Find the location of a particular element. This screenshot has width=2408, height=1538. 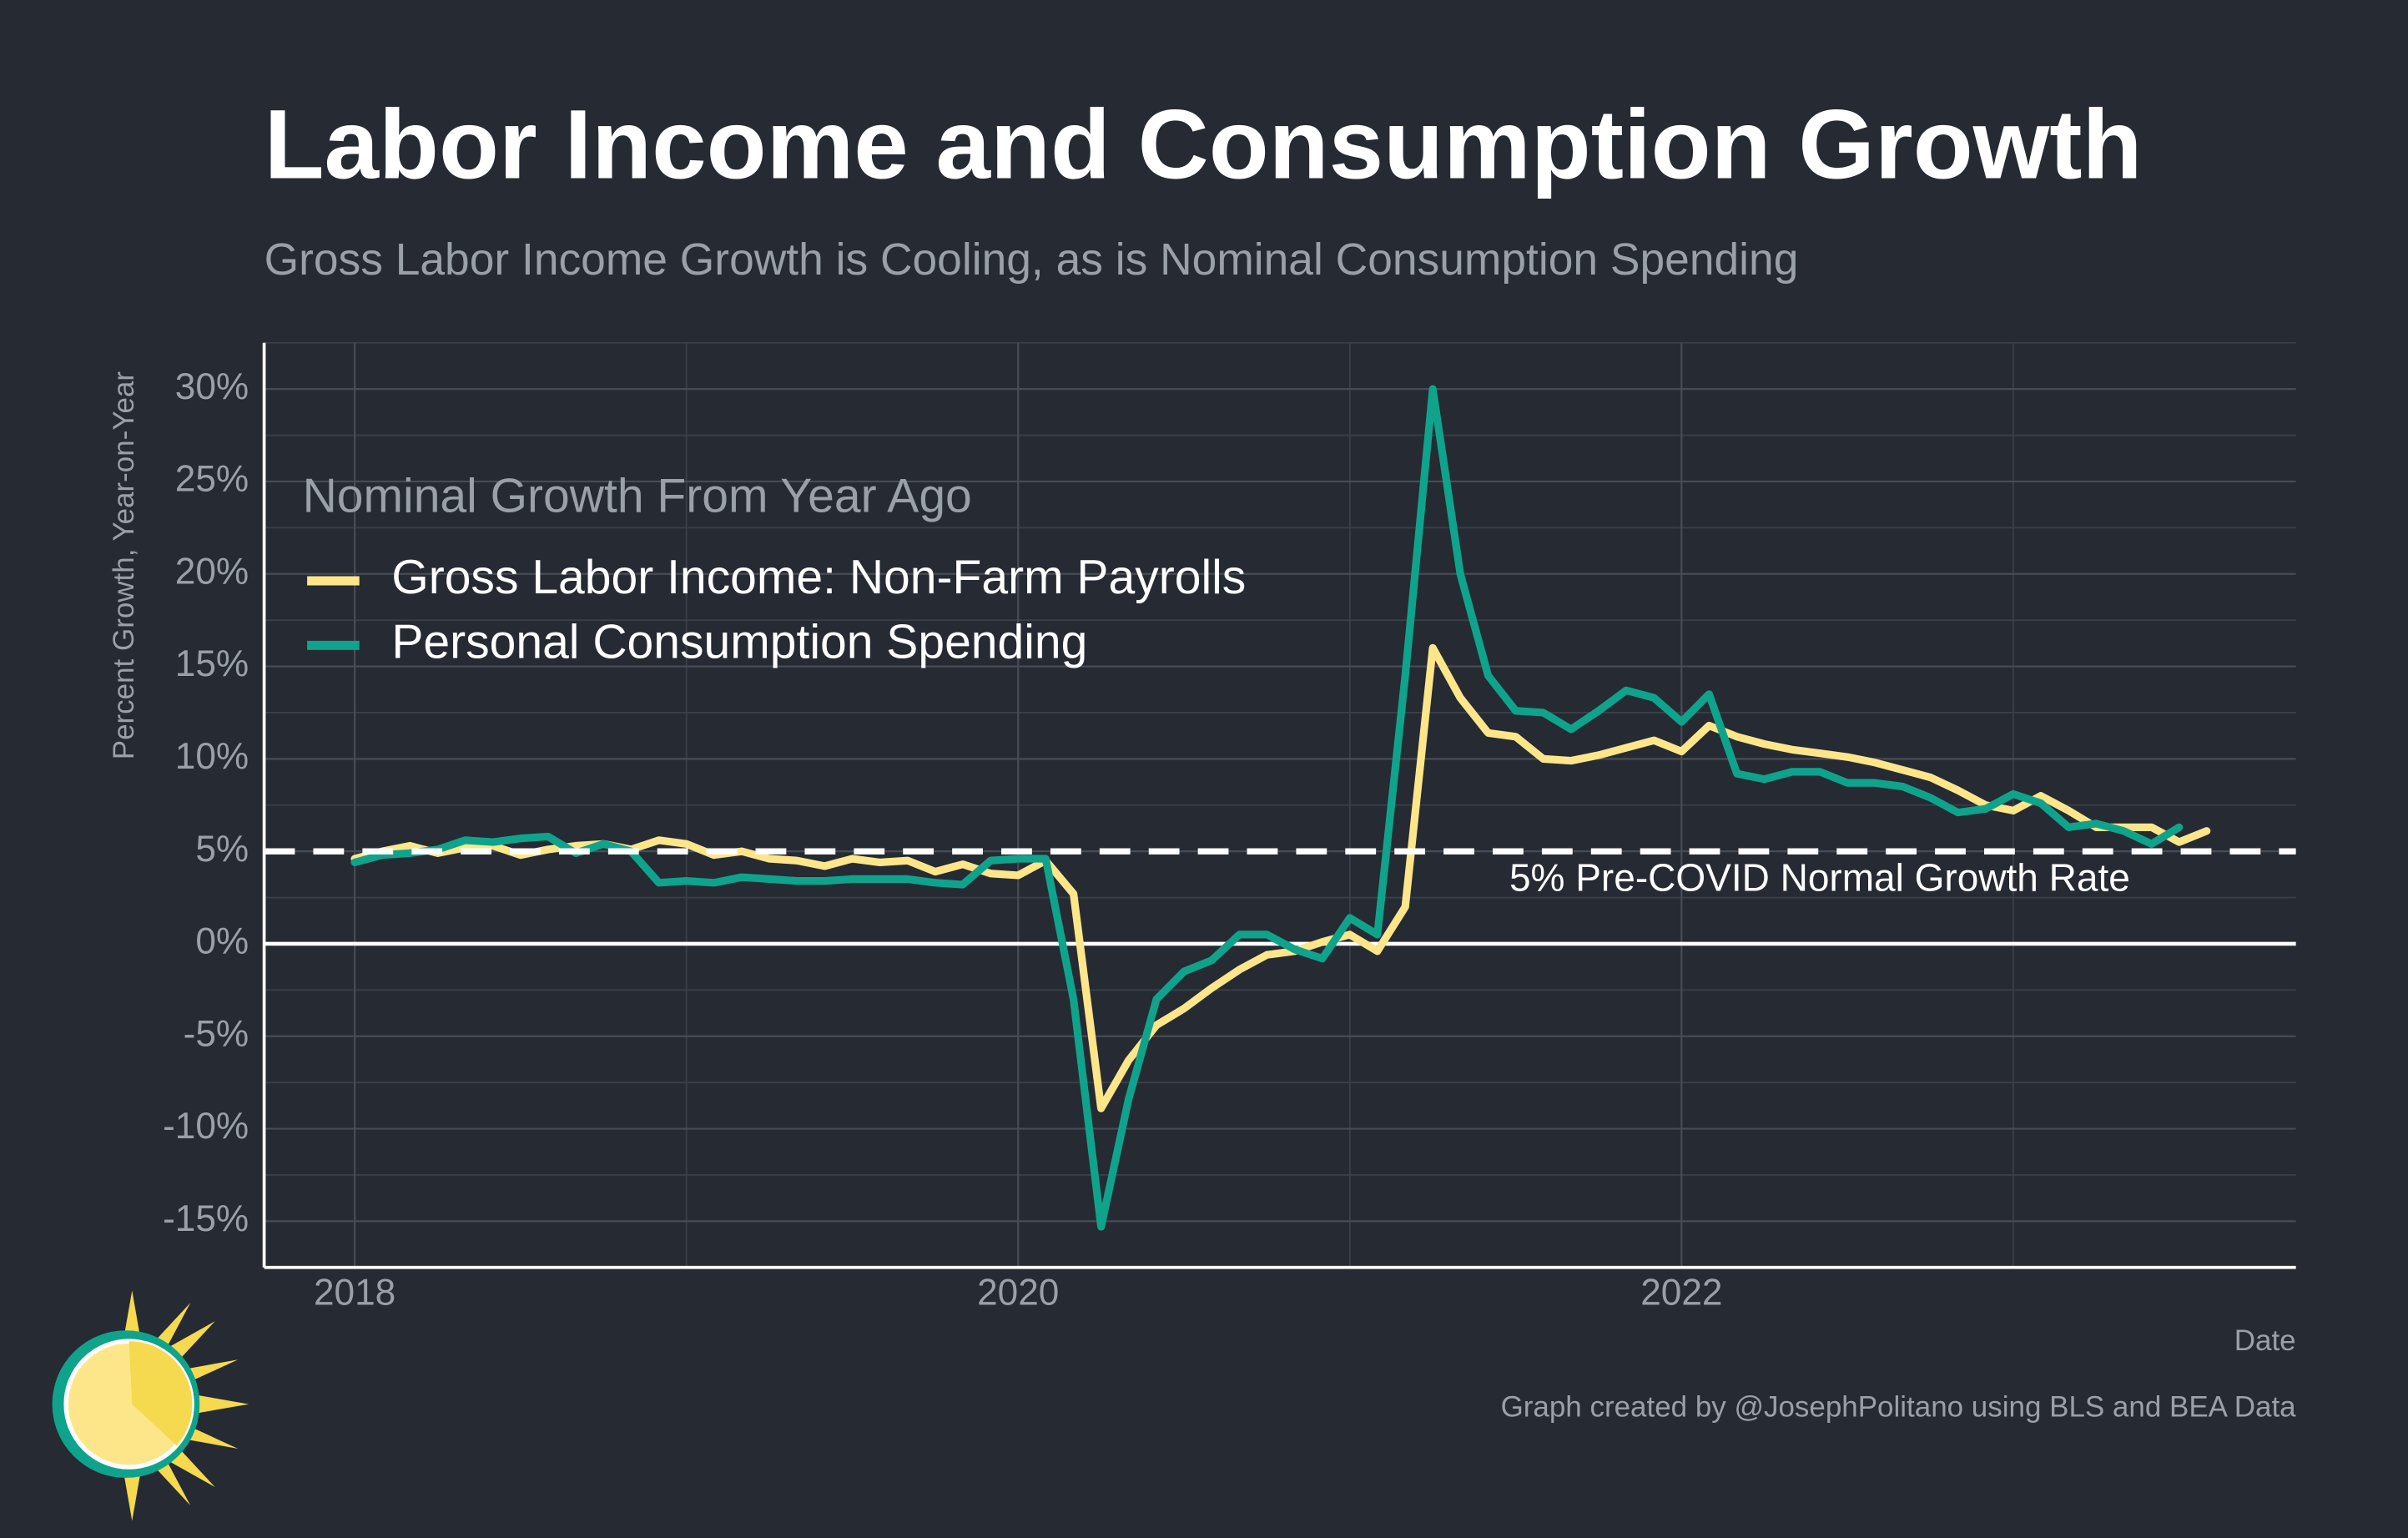

chart-title: Labor Income and Consumption Growth is located at coordinates (1203, 144).